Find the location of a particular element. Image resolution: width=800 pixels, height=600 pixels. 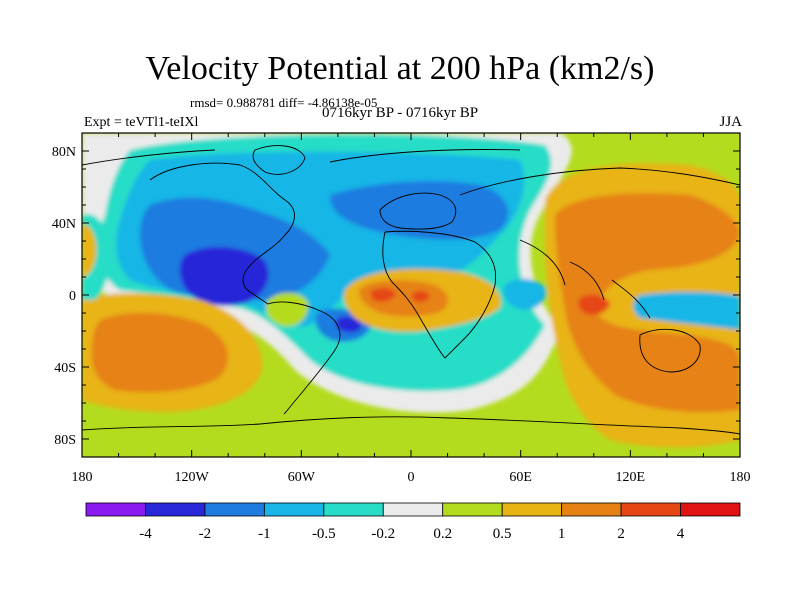

coast-greenland is located at coordinates (279, 160).